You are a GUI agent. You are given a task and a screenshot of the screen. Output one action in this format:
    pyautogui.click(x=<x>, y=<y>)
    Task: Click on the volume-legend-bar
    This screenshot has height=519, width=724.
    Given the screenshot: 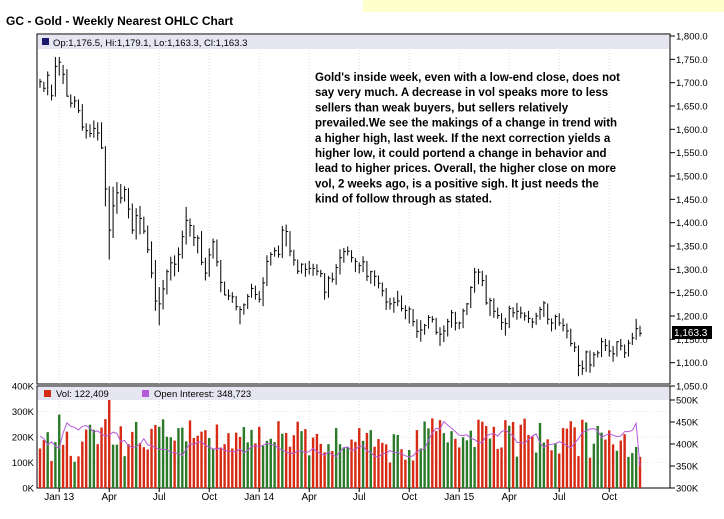 What is the action you would take?
    pyautogui.click(x=353, y=393)
    